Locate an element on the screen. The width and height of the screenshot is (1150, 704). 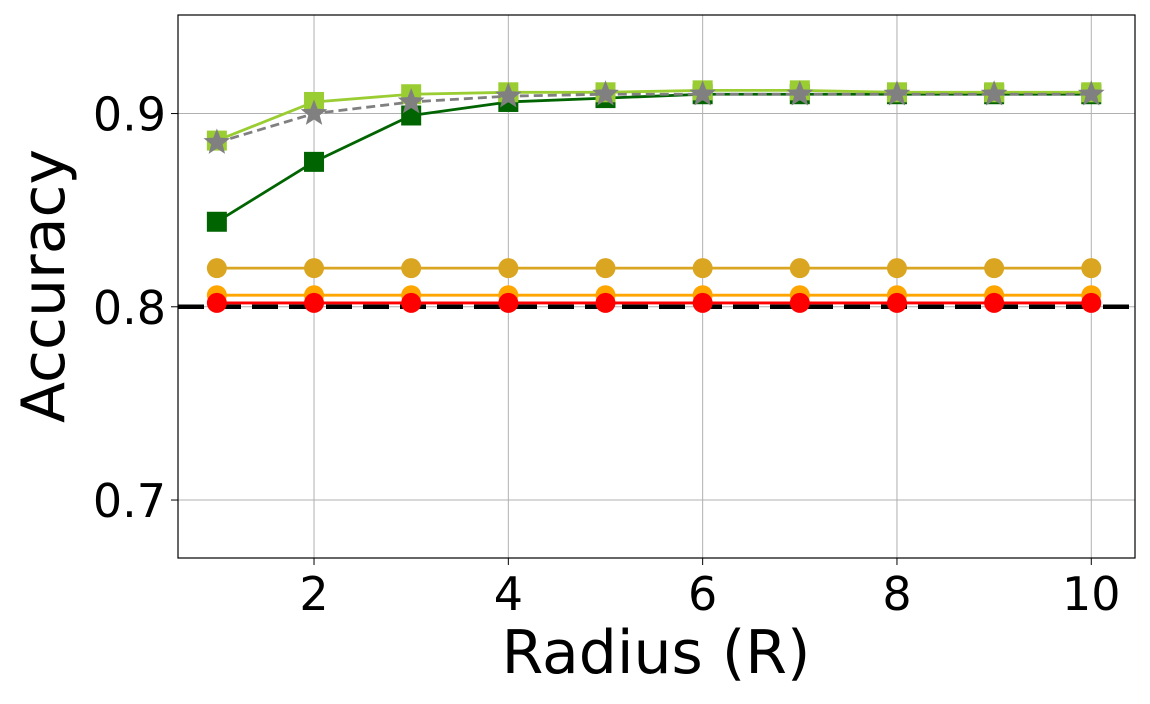
x-axis-label: Radius (R) is located at coordinates (656, 653).